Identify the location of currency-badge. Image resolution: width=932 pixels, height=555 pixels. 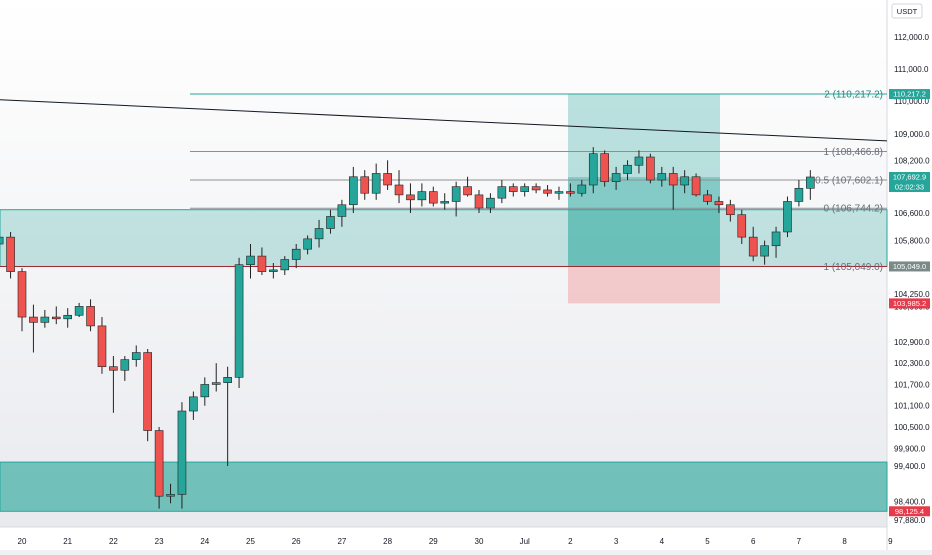
(907, 11).